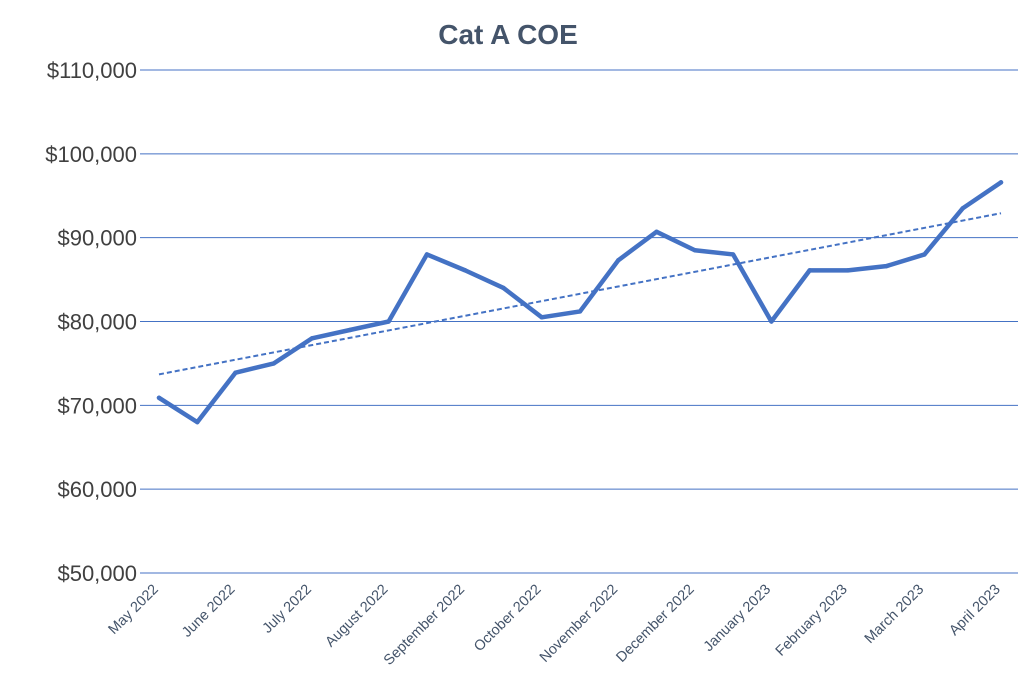 Image resolution: width=1024 pixels, height=683 pixels. What do you see at coordinates (424, 625) in the screenshot?
I see `x-tick-label: September 2022` at bounding box center [424, 625].